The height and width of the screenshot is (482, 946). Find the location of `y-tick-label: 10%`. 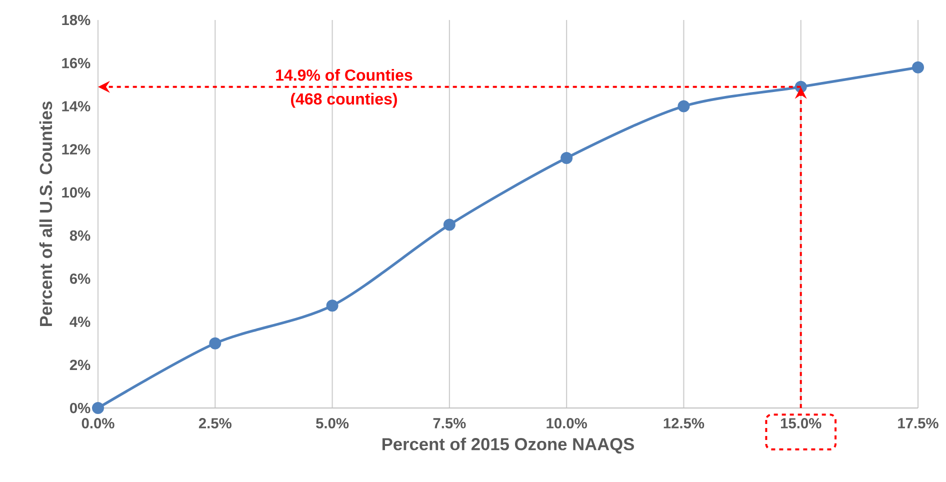

y-tick-label: 10% is located at coordinates (76, 192).